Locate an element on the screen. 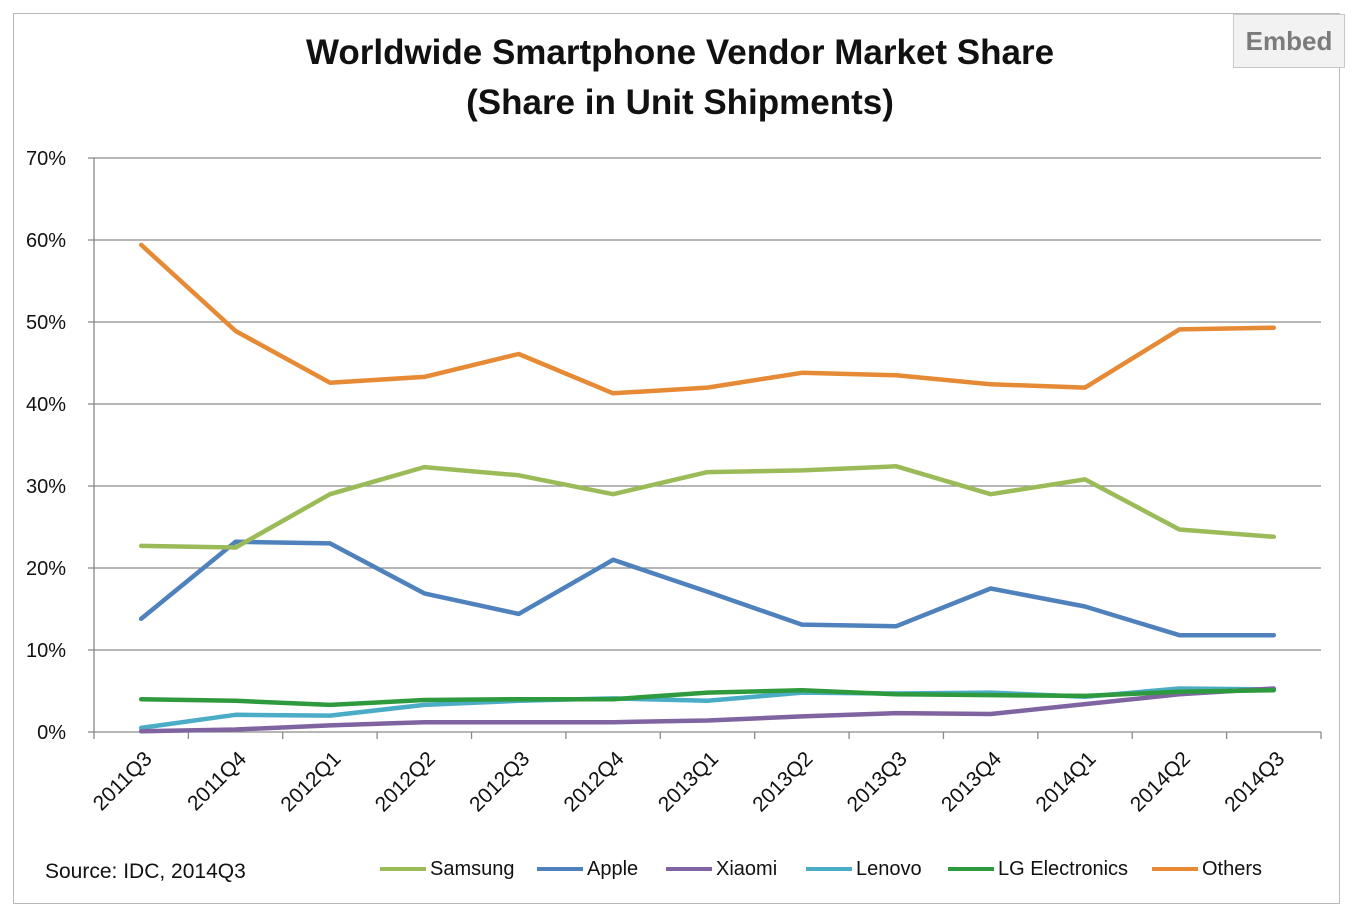  legend-item-xiaomi: Xiaomi is located at coordinates (721, 869).